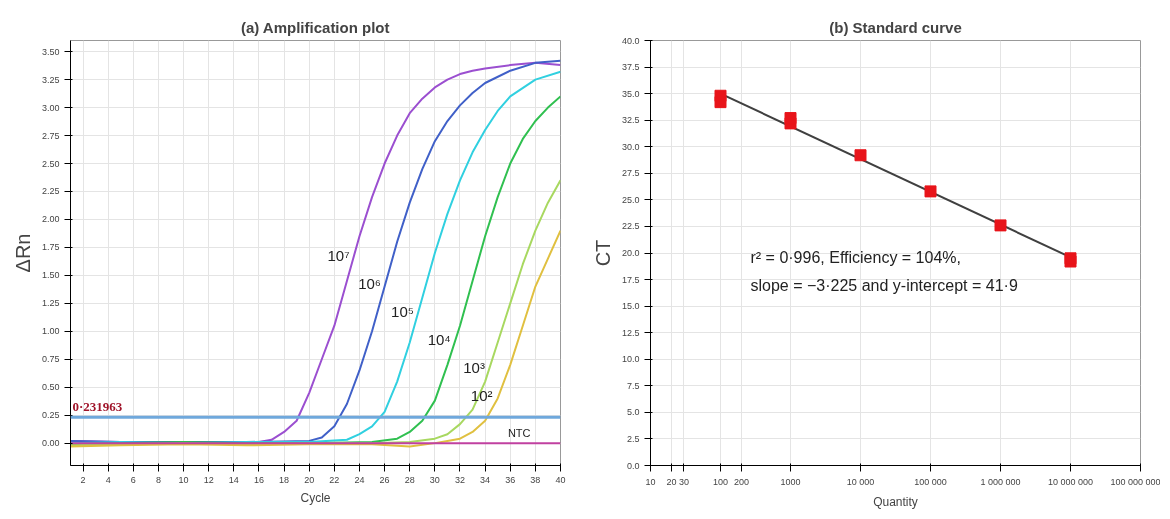 This screenshot has height=519, width=1170. I want to click on y-tick-label: 40.0, so click(630, 40).